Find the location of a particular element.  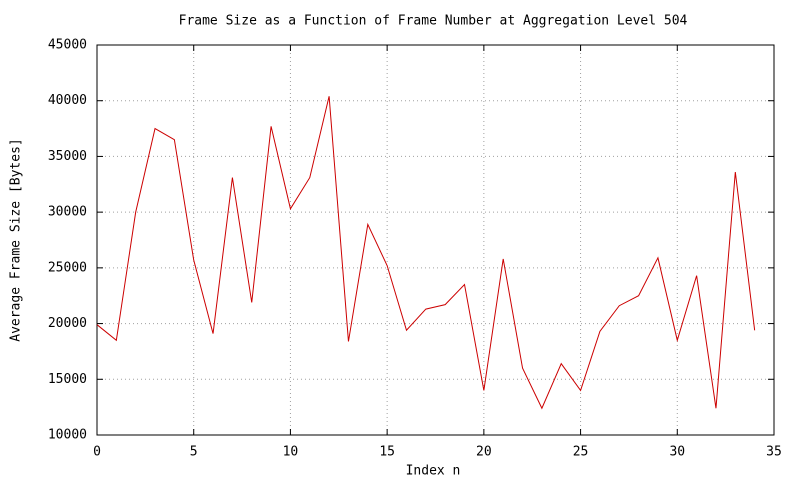

x-tick-label: 10 is located at coordinates (291, 452).